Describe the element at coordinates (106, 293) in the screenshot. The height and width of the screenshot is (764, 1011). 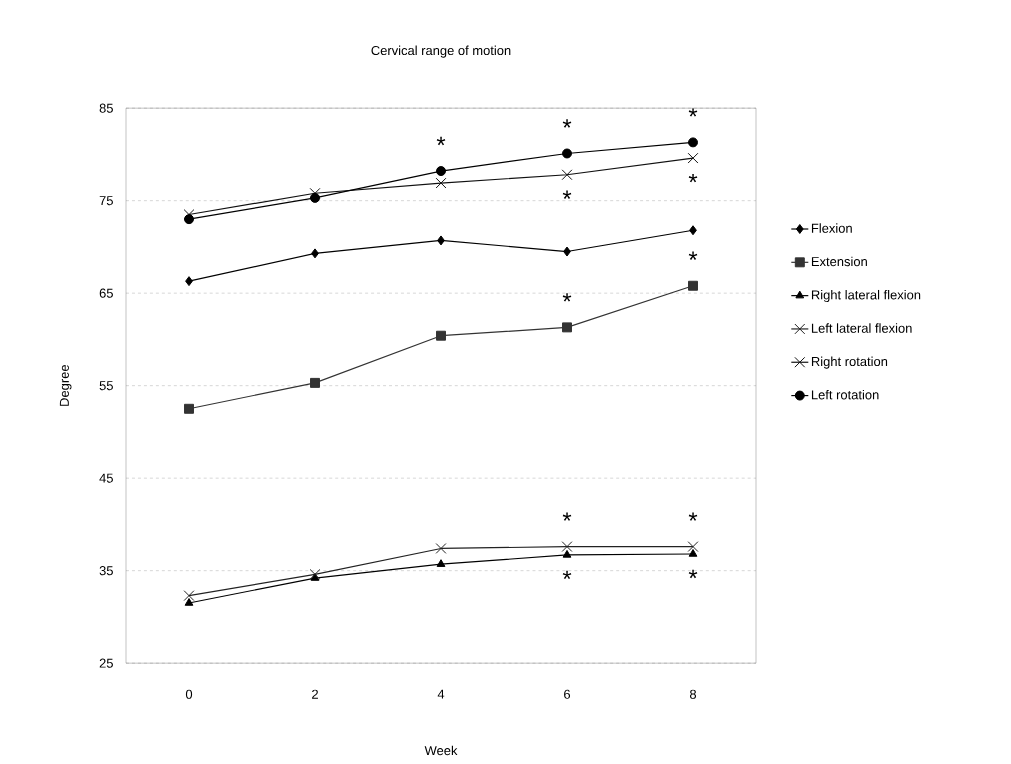
I see `y-tick-label: 65` at that location.